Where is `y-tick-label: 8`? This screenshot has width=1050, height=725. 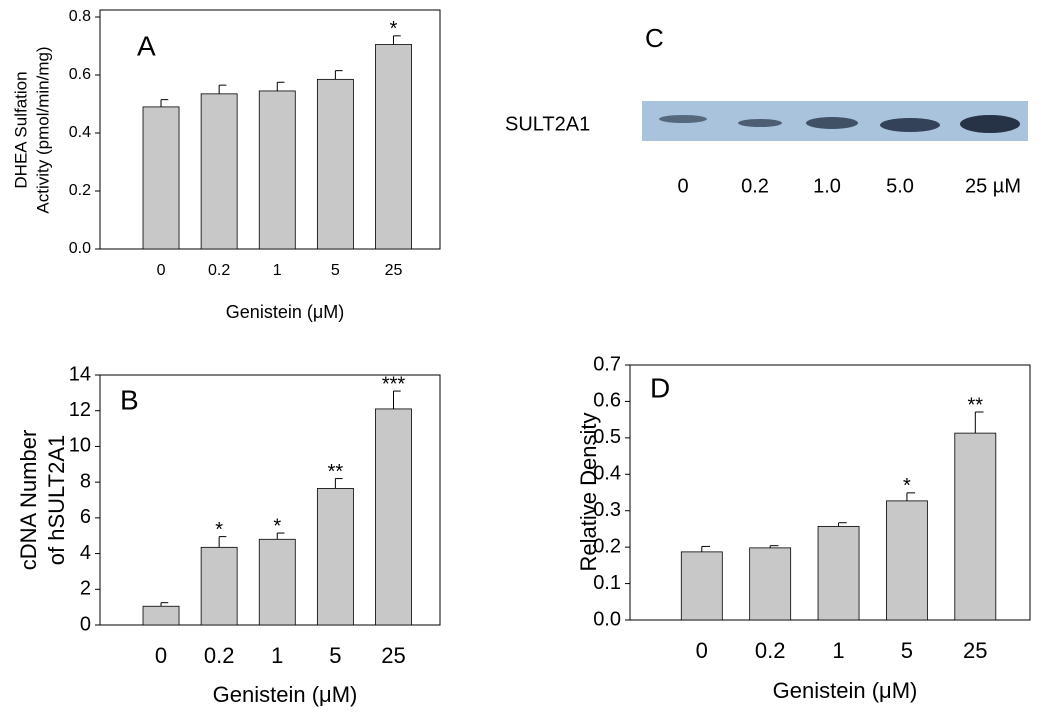
y-tick-label: 8 is located at coordinates (85, 481).